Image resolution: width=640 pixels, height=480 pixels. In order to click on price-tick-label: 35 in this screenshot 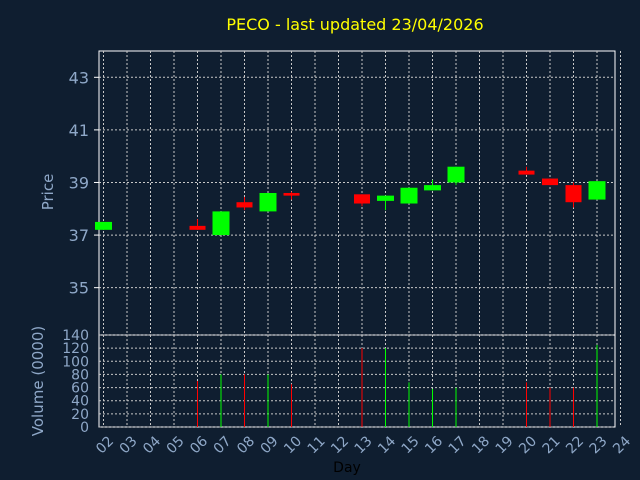, I will do `click(79, 288)`.